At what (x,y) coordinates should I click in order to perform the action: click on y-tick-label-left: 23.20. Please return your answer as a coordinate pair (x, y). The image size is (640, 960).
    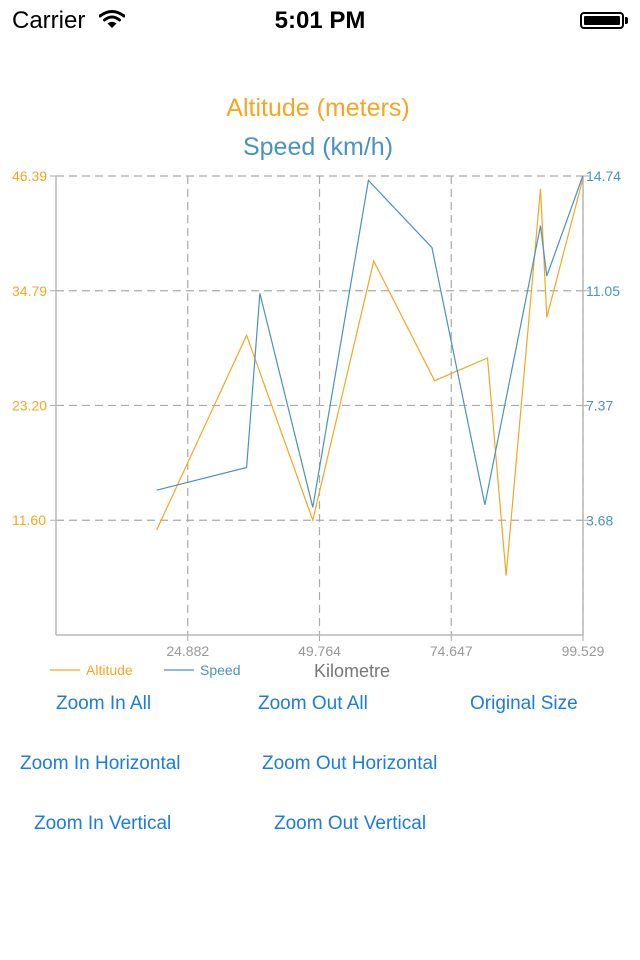
    Looking at the image, I should click on (29, 405).